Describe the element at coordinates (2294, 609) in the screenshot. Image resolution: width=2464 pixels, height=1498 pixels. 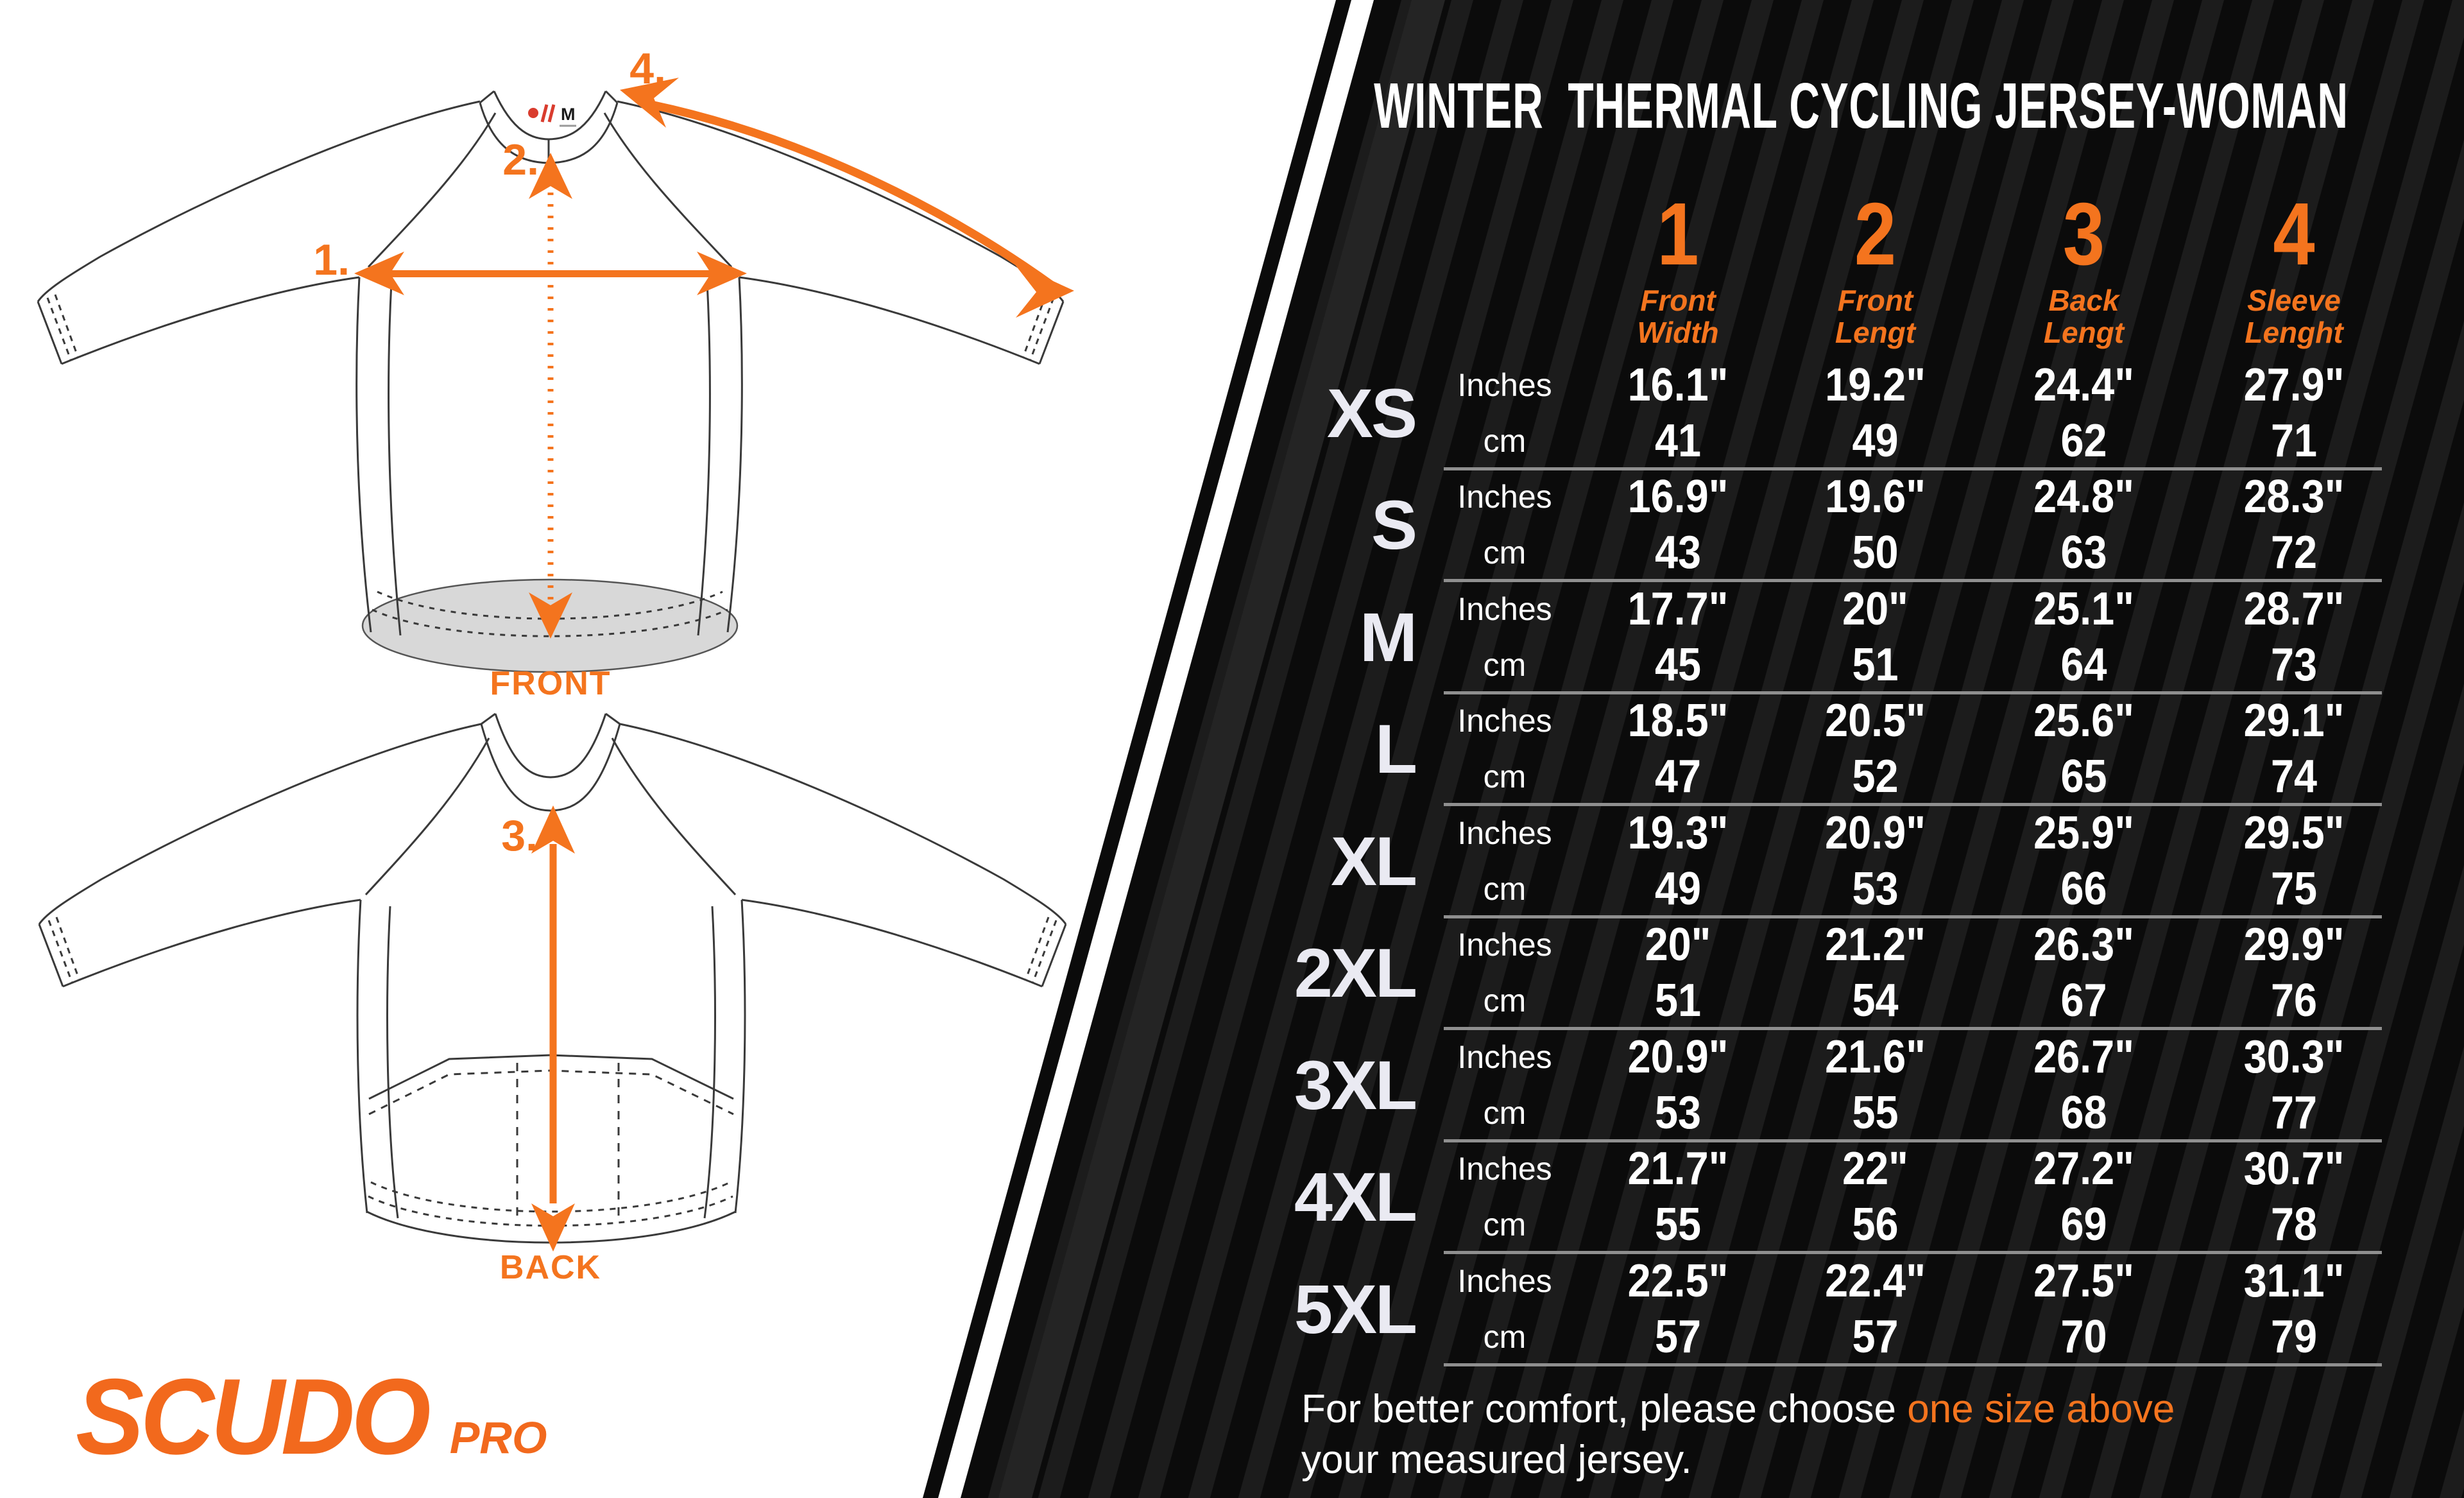
I see `sleeve-length-inches: 28.7"` at that location.